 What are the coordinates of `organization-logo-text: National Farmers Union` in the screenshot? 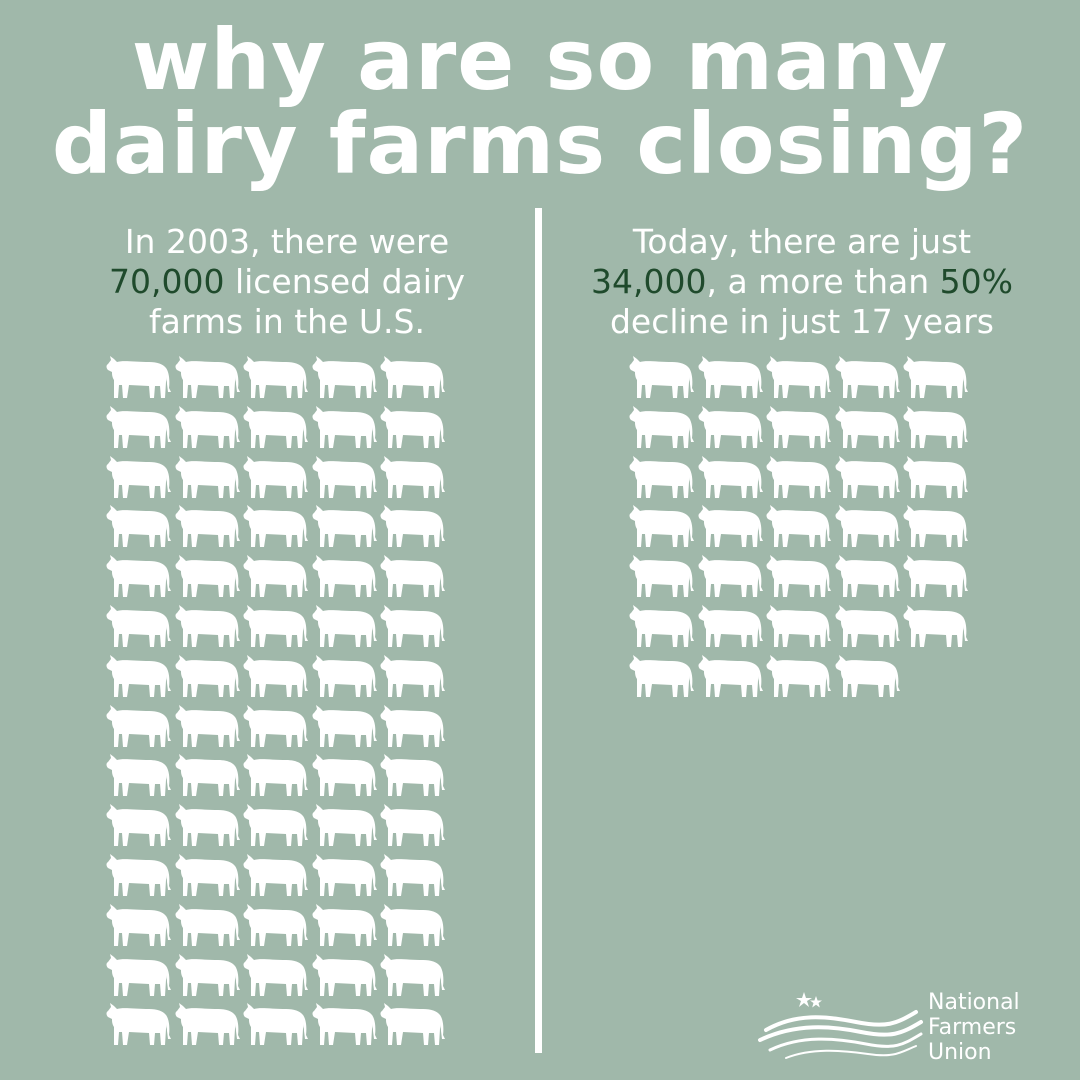 It's located at (974, 1027).